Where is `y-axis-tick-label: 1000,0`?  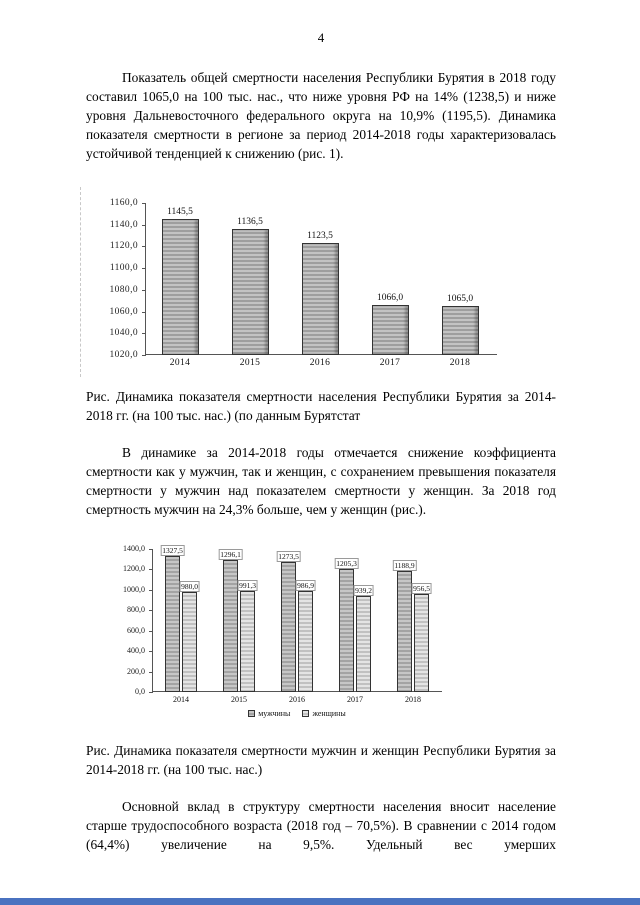
y-axis-tick-label: 1000,0 is located at coordinates (134, 589).